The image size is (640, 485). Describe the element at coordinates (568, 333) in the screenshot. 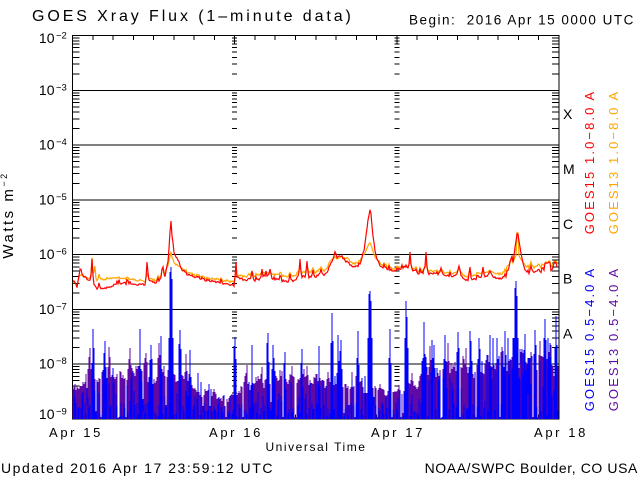

I see `svg-text: A` at that location.